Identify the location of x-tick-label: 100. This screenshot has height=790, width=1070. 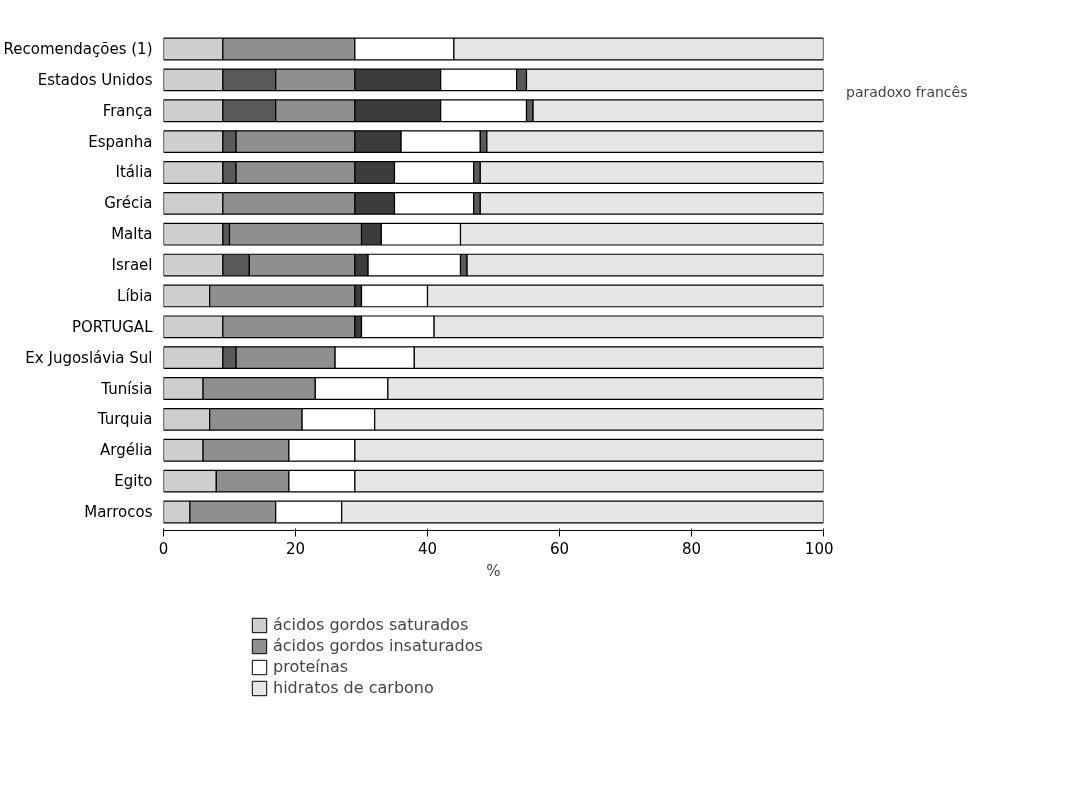
(819, 548).